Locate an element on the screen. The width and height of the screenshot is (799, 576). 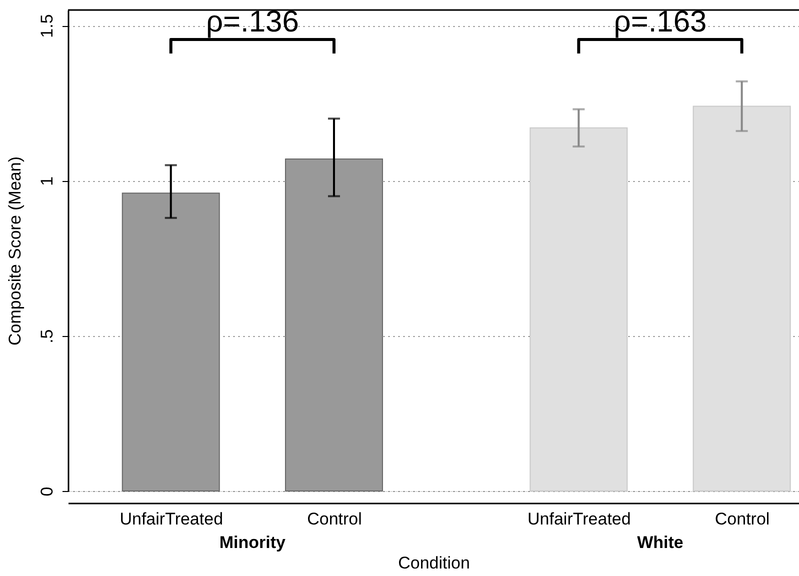
x-axis-title: Condition is located at coordinates (434, 563).